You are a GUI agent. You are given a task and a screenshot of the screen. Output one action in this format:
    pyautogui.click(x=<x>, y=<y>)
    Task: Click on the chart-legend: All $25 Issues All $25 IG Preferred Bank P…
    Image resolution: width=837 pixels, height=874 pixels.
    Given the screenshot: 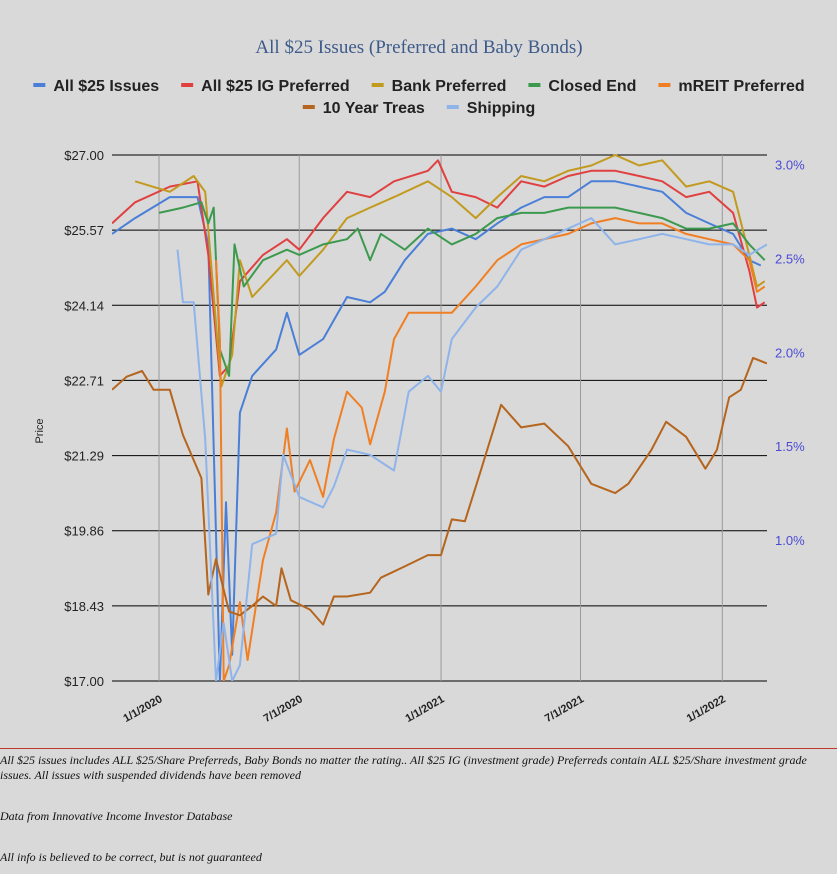 What is the action you would take?
    pyautogui.click(x=419, y=97)
    